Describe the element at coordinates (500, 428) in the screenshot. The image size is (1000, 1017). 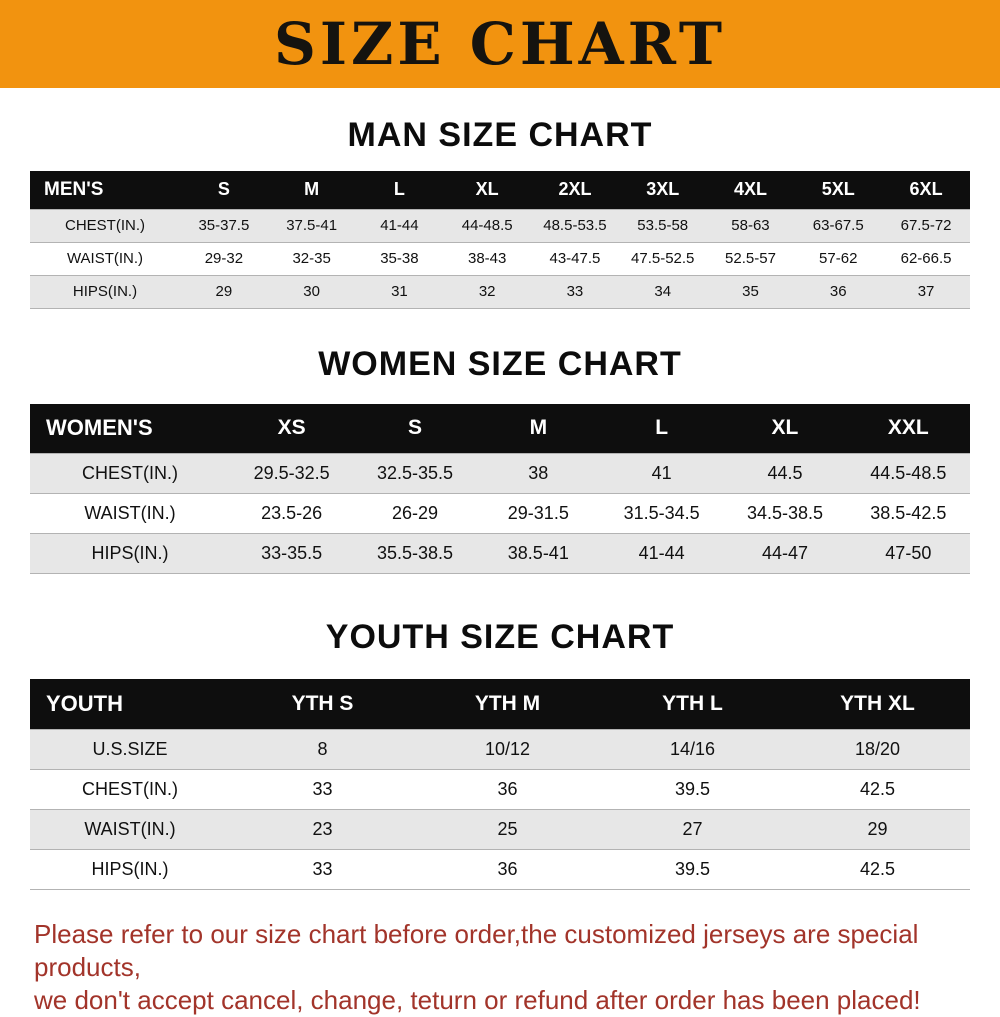
I see `women-header-row: WOMEN'S XS S M L XL XXL` at that location.